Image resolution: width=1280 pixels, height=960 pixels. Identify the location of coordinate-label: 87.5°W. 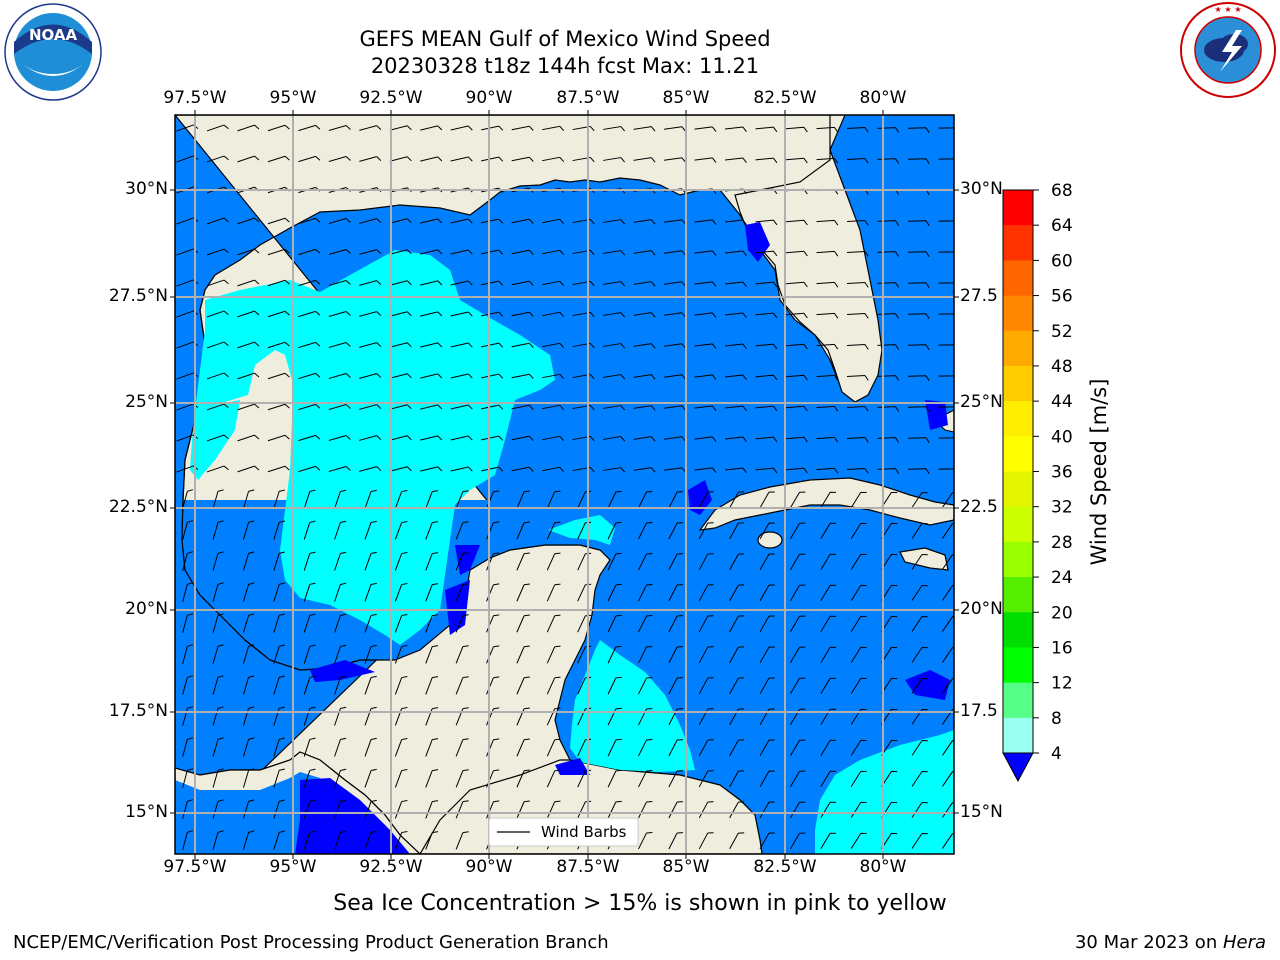
(588, 98).